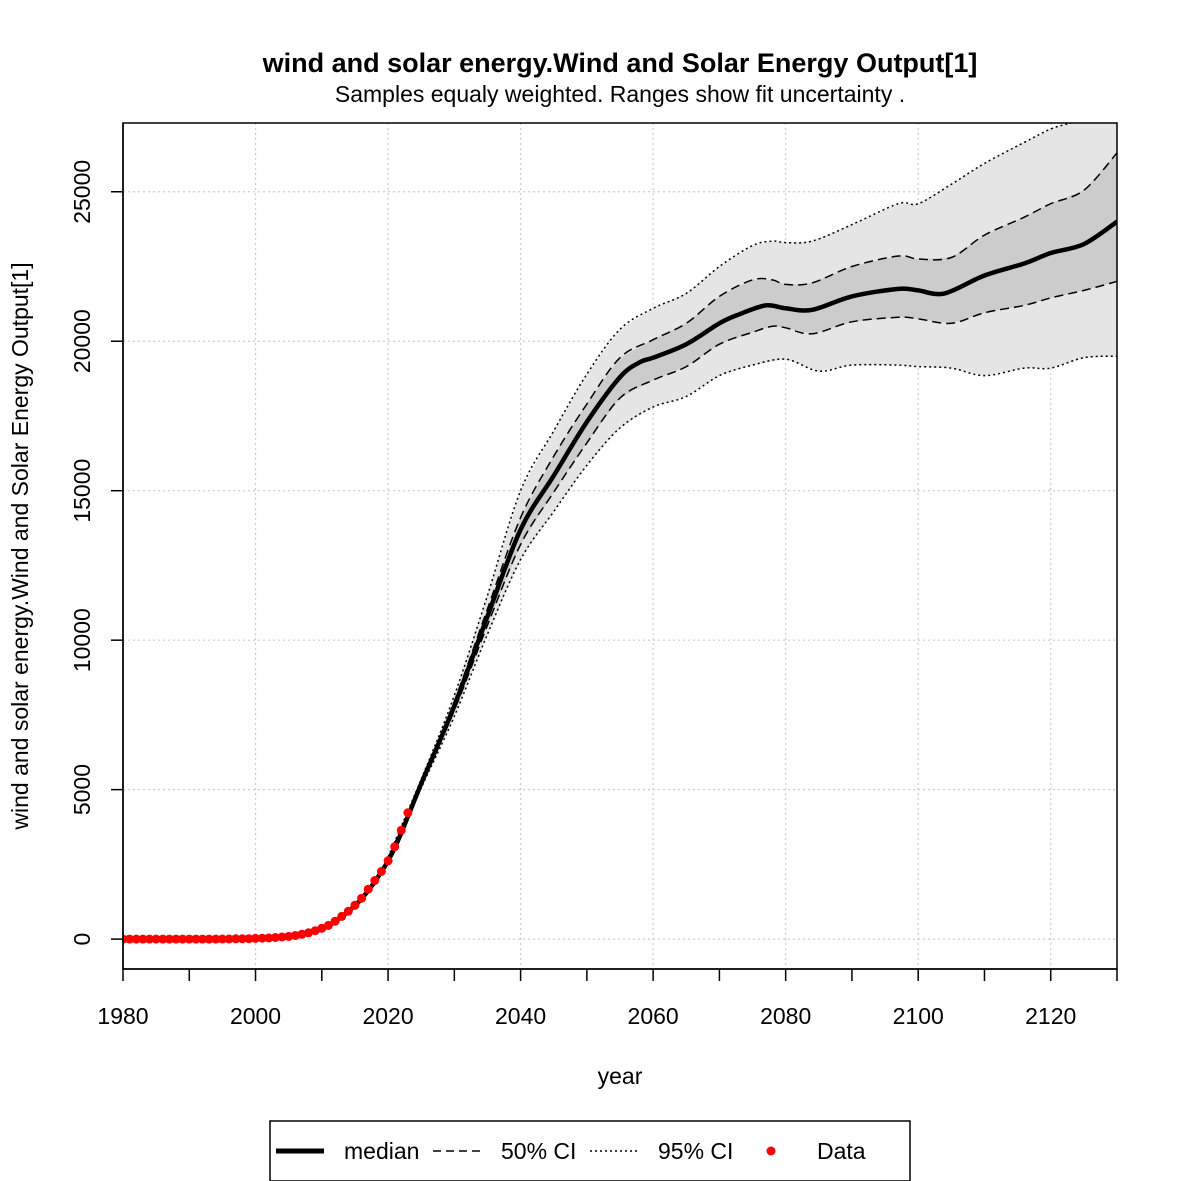 This screenshot has width=1181, height=1181. Describe the element at coordinates (695, 1151) in the screenshot. I see `legend-ci95-label: 95% CI` at that location.